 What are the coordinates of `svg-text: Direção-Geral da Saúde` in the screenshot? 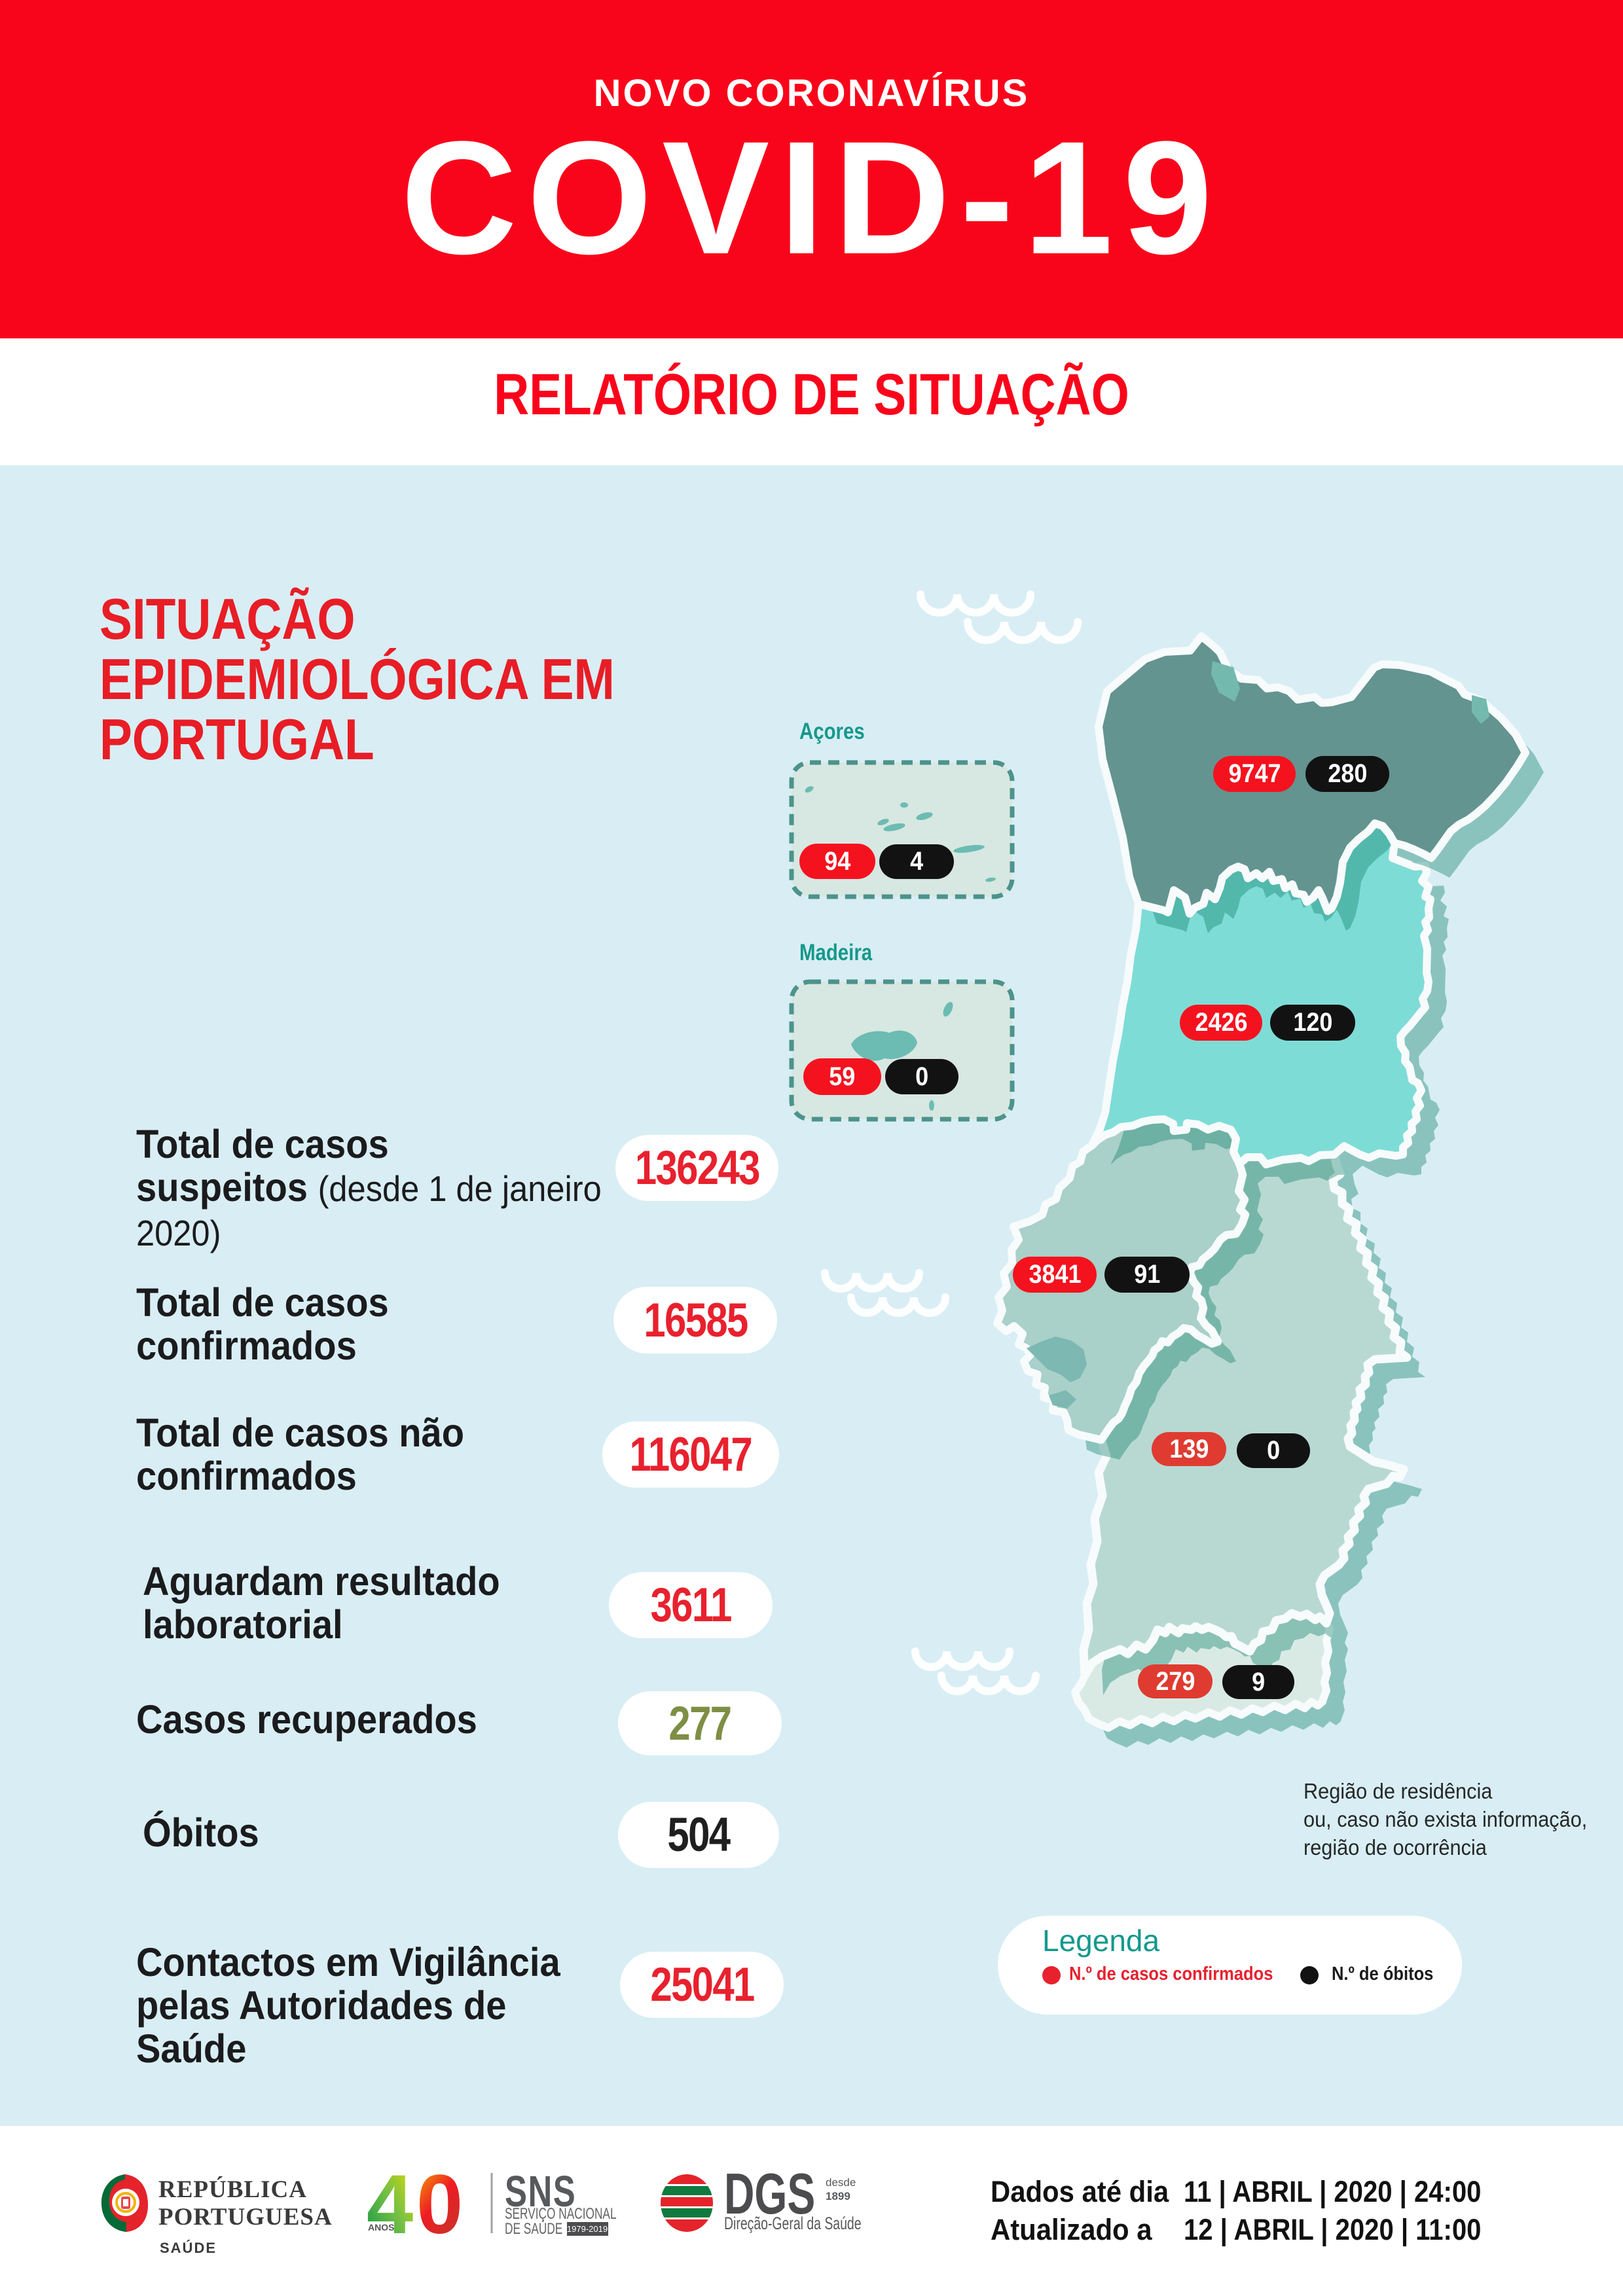 It's located at (793, 2223).